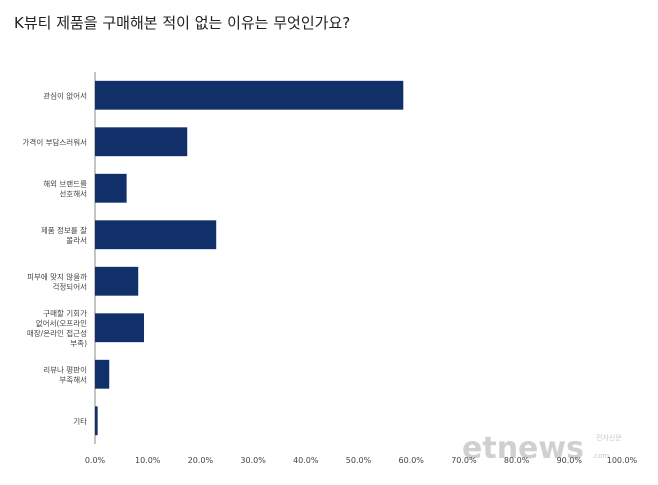 This screenshot has height=485, width=658. What do you see at coordinates (523, 448) in the screenshot?
I see `watermark-text: etnews` at bounding box center [523, 448].